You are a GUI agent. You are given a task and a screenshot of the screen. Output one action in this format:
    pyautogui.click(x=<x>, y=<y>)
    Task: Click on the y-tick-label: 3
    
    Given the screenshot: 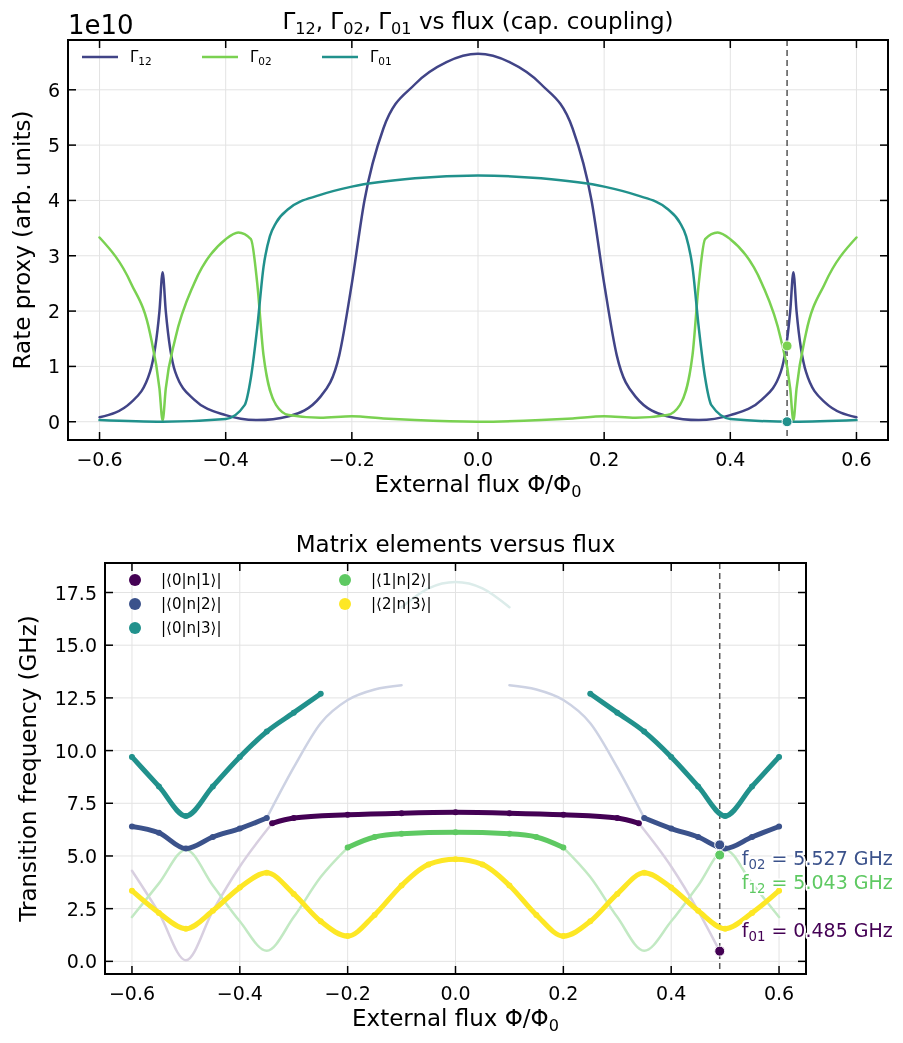 What is the action you would take?
    pyautogui.click(x=53, y=255)
    